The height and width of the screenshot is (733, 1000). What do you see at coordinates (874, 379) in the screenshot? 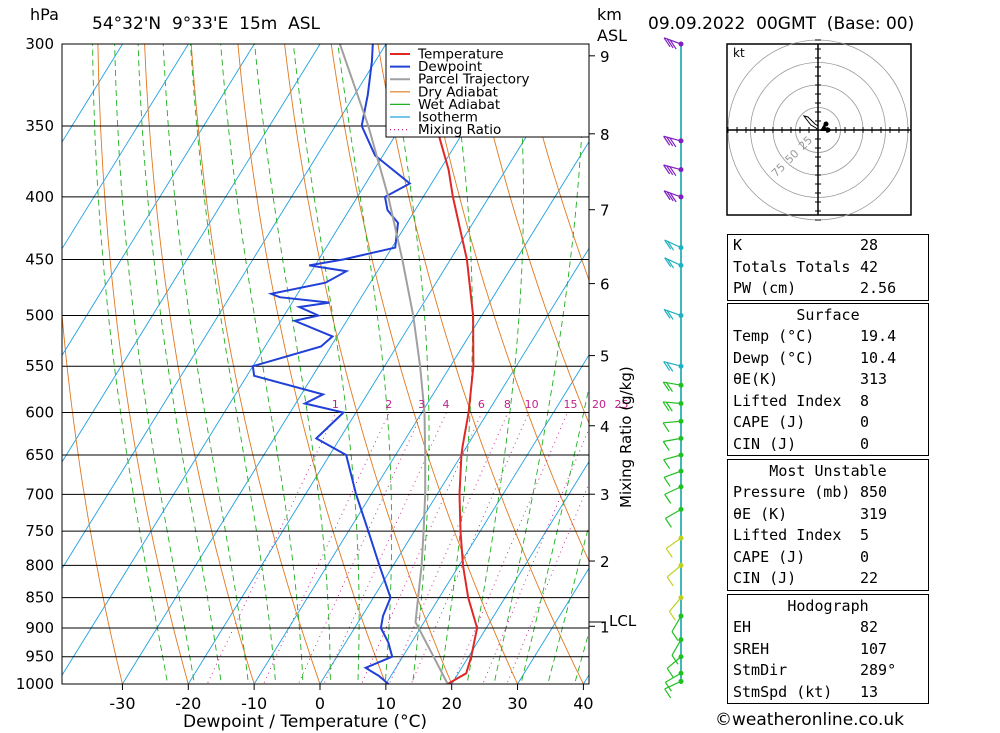
I see `surface-value: 313` at bounding box center [874, 379].